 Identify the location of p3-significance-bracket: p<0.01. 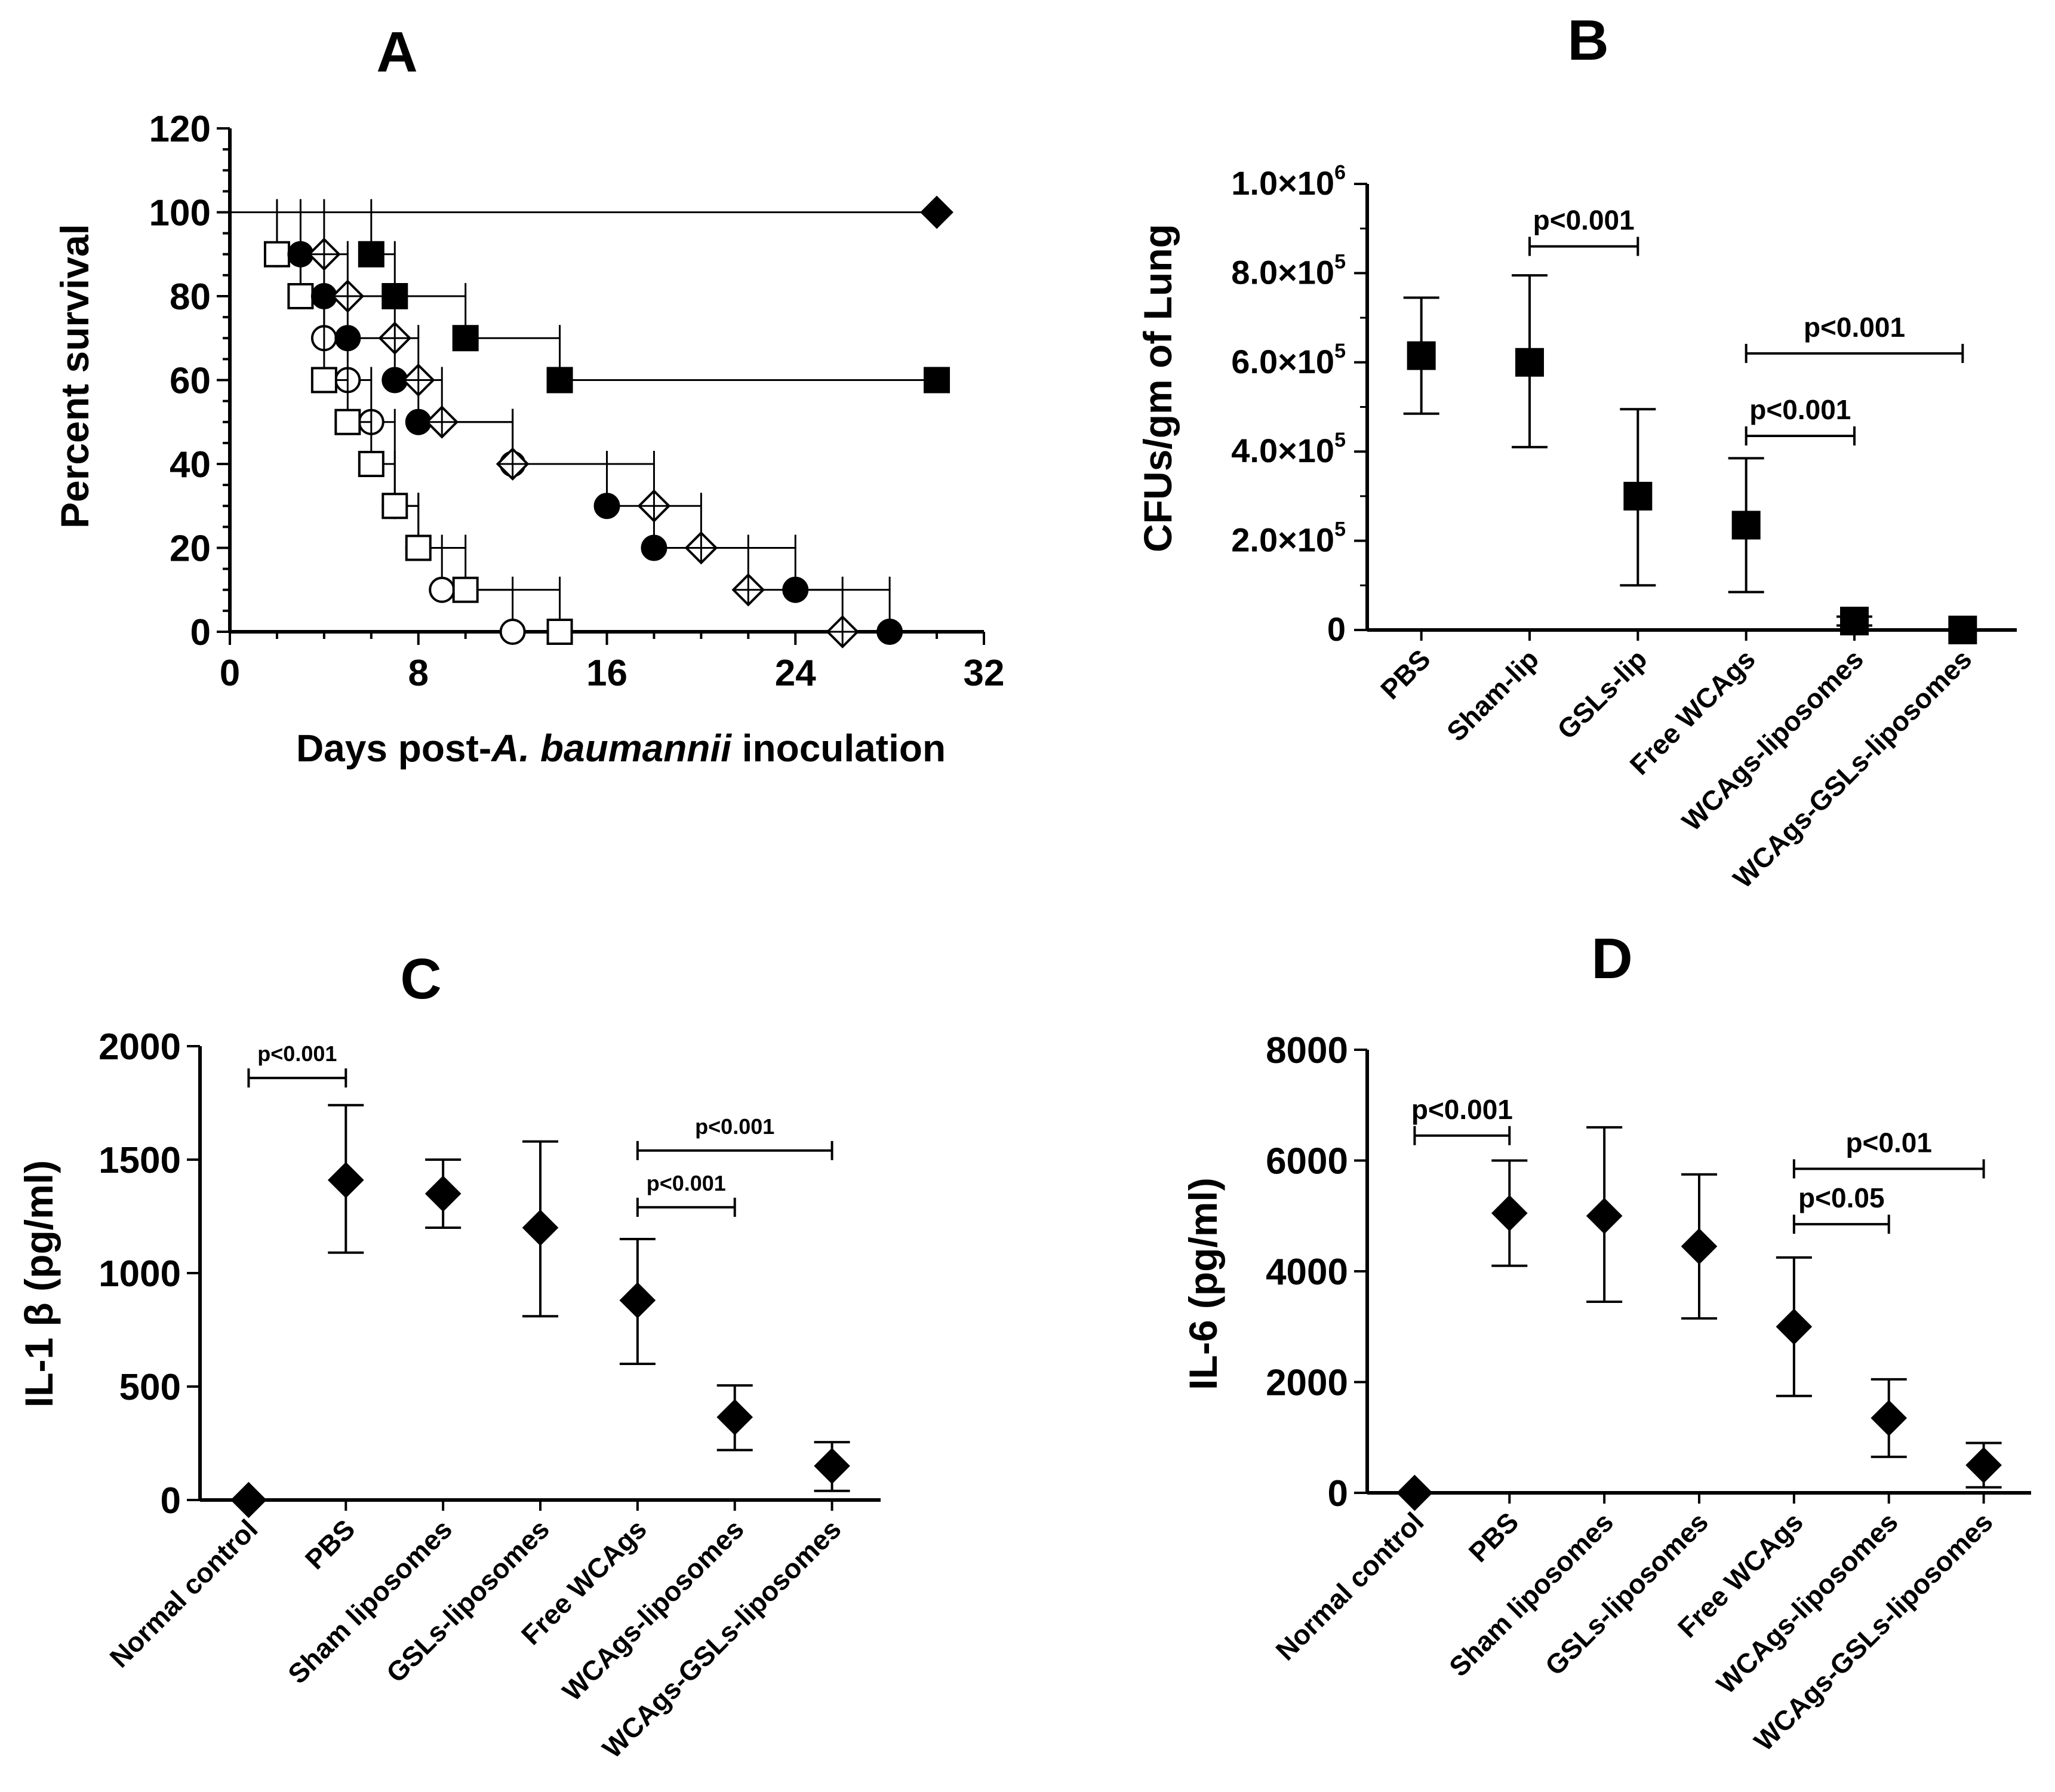
(1888, 1153).